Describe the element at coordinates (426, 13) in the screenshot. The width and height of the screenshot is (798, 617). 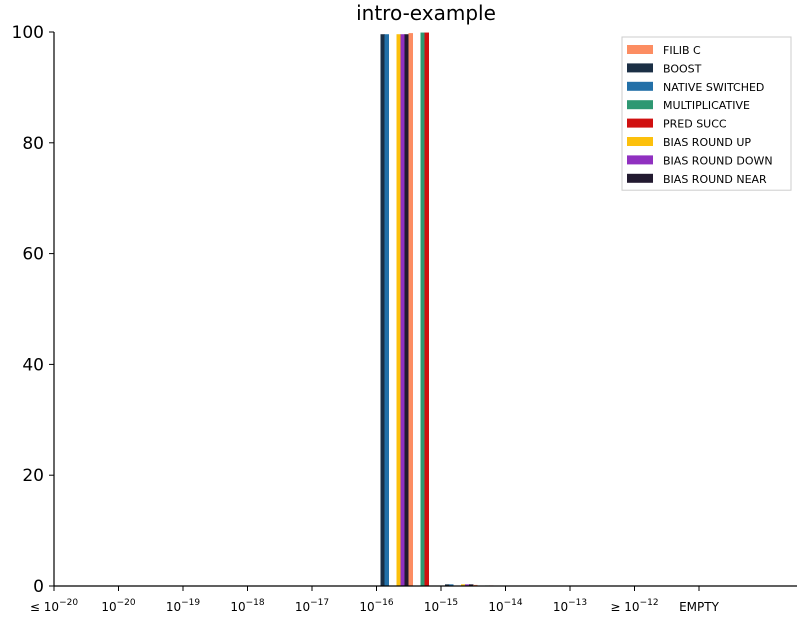
I see `chart-title: intro-example` at that location.